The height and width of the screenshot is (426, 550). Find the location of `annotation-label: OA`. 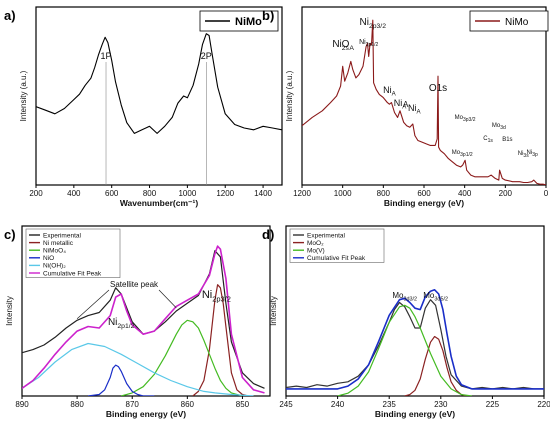

annotation-label: OA is located at coordinates (348, 45).